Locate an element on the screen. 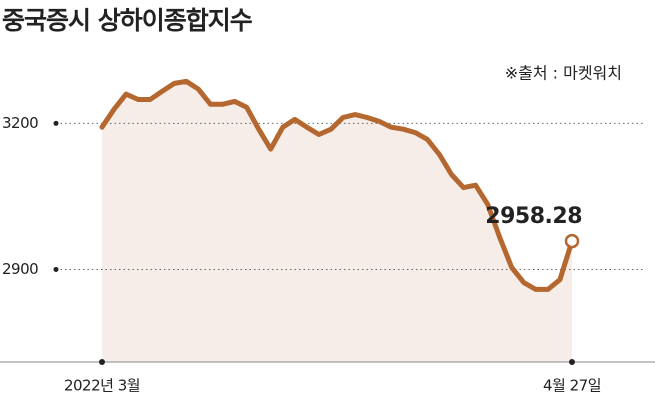 The image size is (655, 402). value-label: 2958.28 is located at coordinates (533, 216).